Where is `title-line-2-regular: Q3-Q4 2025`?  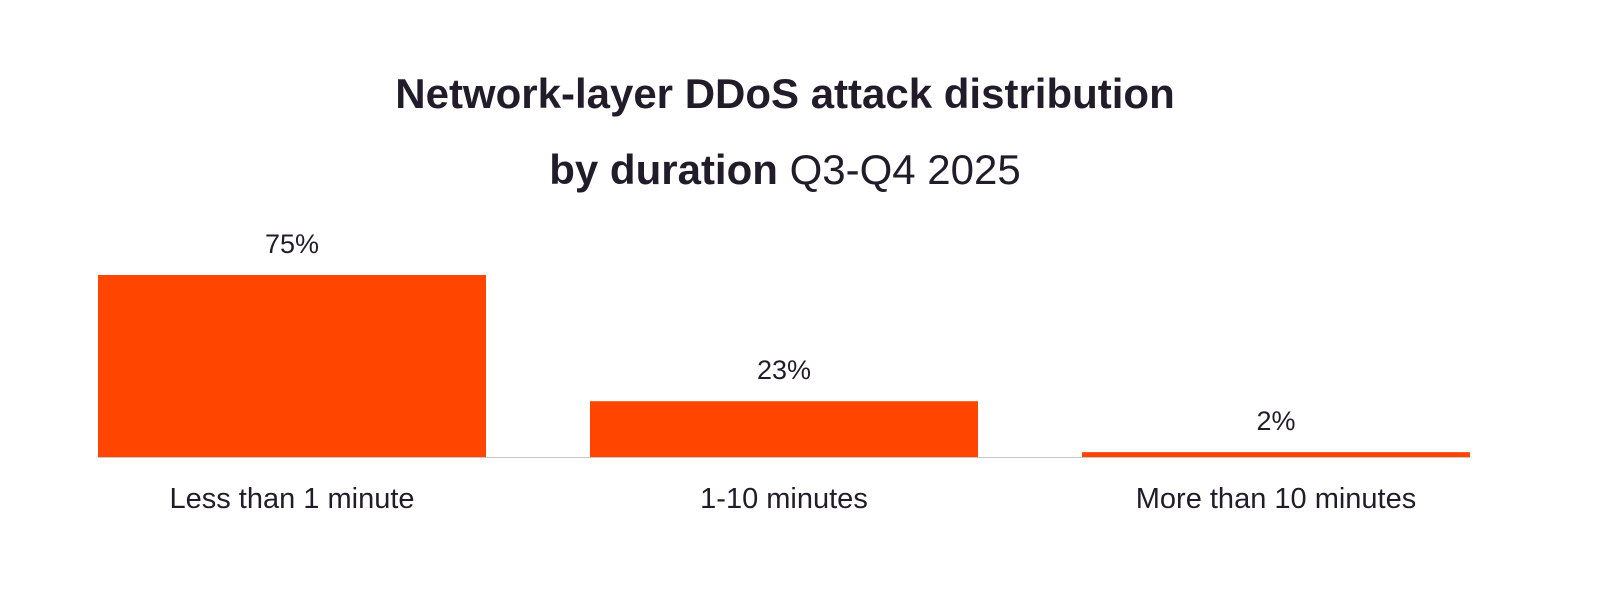
title-line-2-regular: Q3-Q4 2025 is located at coordinates (905, 169).